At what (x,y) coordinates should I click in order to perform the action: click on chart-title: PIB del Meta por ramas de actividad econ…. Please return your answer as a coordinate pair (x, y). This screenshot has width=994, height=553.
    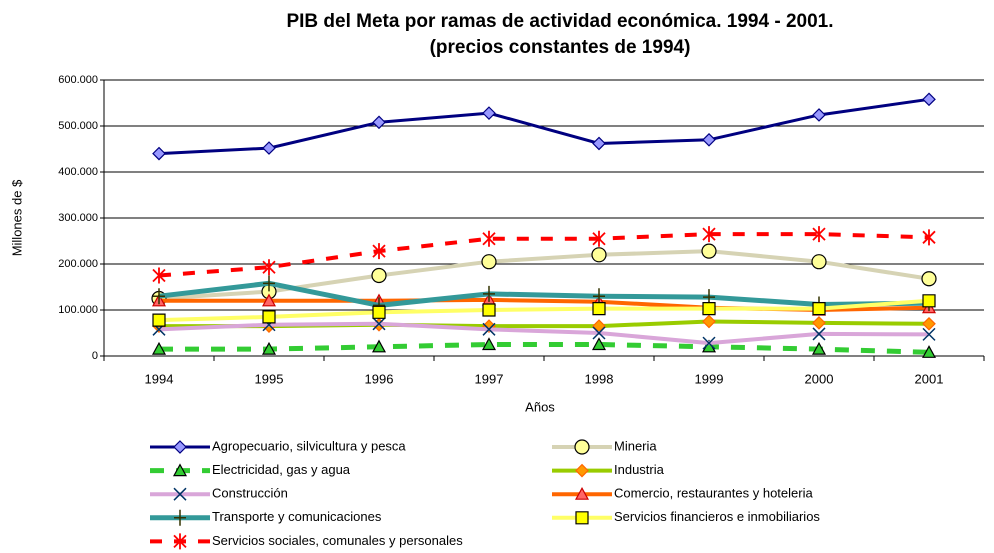
    Looking at the image, I should click on (559, 21).